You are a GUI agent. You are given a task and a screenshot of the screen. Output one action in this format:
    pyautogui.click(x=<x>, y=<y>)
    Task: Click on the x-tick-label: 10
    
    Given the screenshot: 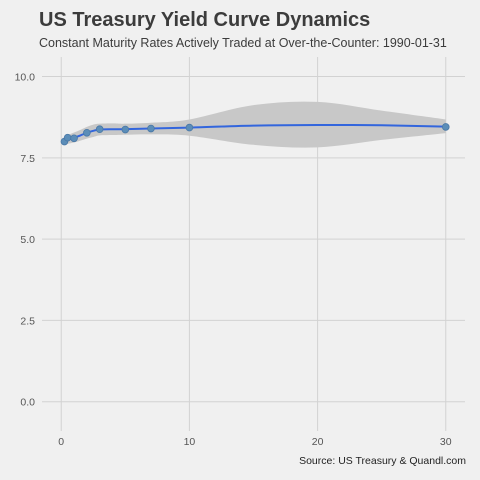 What is the action you would take?
    pyautogui.click(x=190, y=442)
    